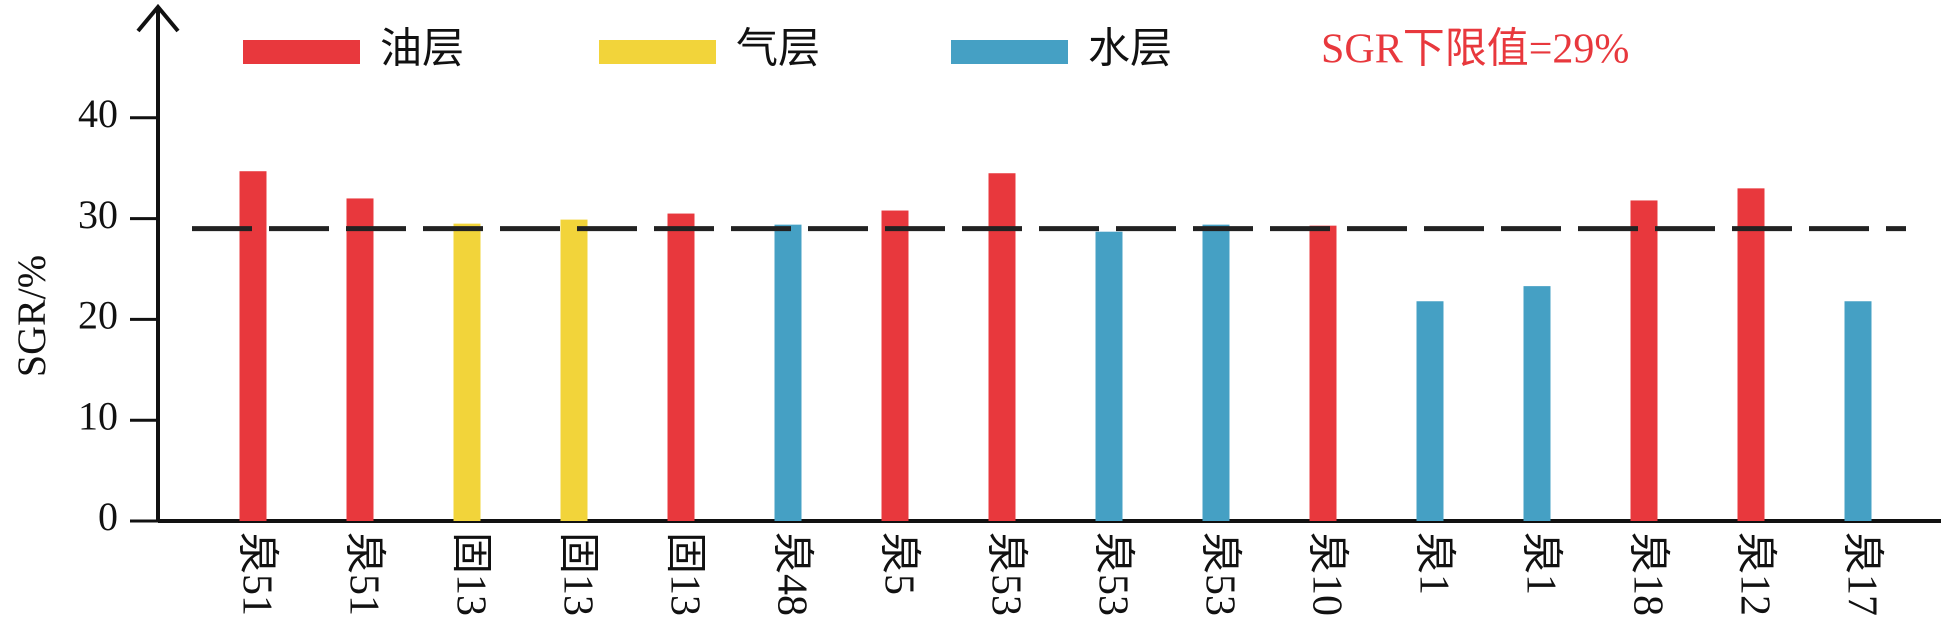  What do you see at coordinates (108, 516) in the screenshot?
I see `y-tick-label: 0` at bounding box center [108, 516].